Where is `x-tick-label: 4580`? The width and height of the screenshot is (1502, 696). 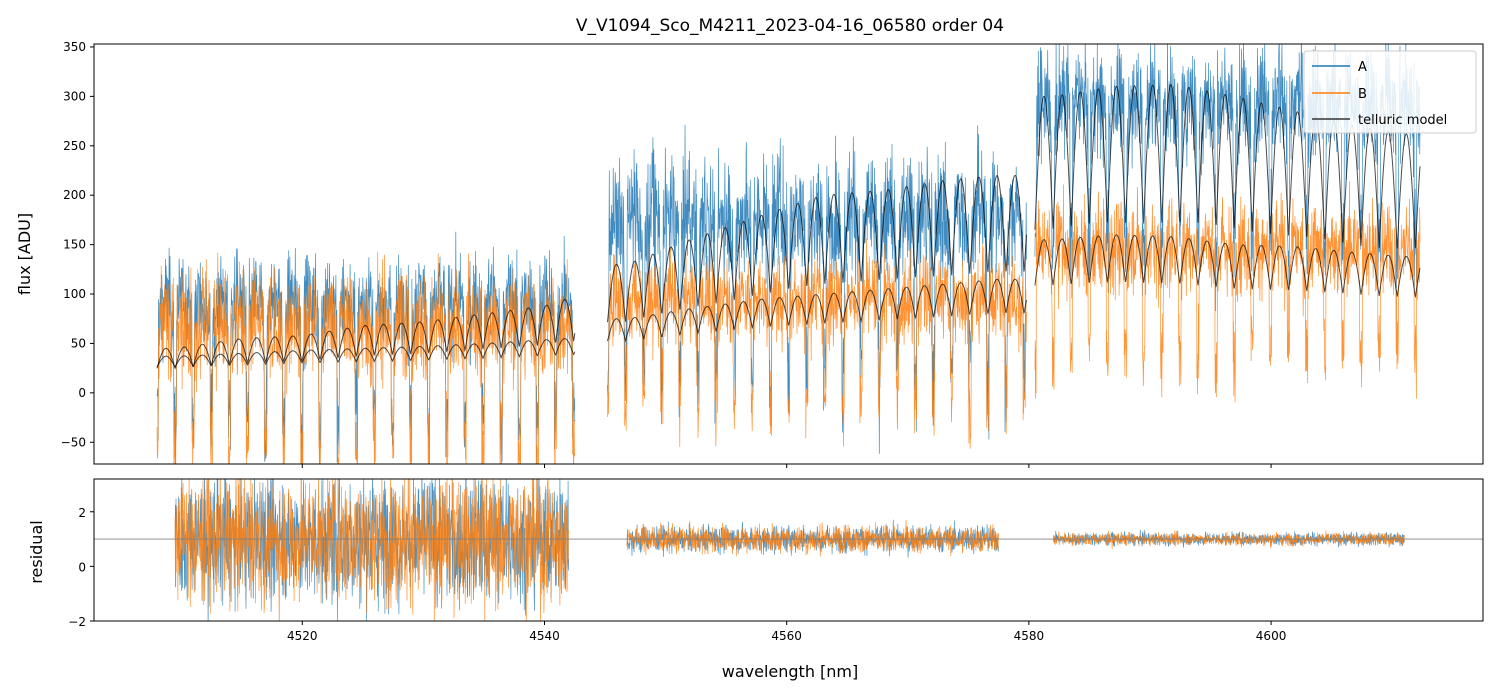
x-tick-label: 4580 is located at coordinates (1029, 636).